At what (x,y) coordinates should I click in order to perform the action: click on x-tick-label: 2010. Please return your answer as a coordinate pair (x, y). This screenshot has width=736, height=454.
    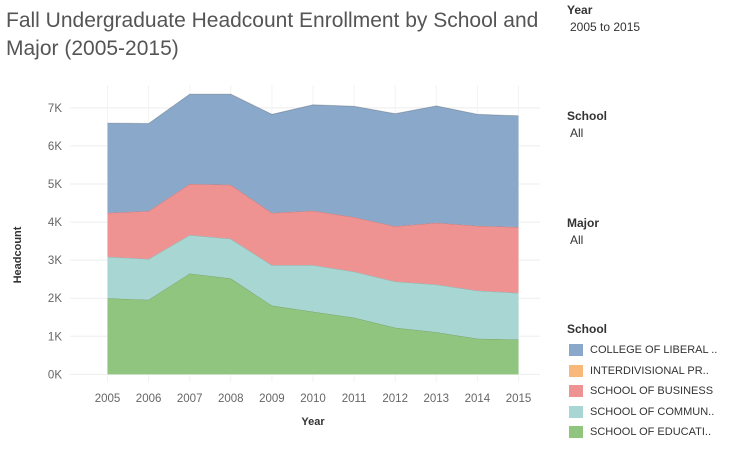
    Looking at the image, I should click on (313, 399).